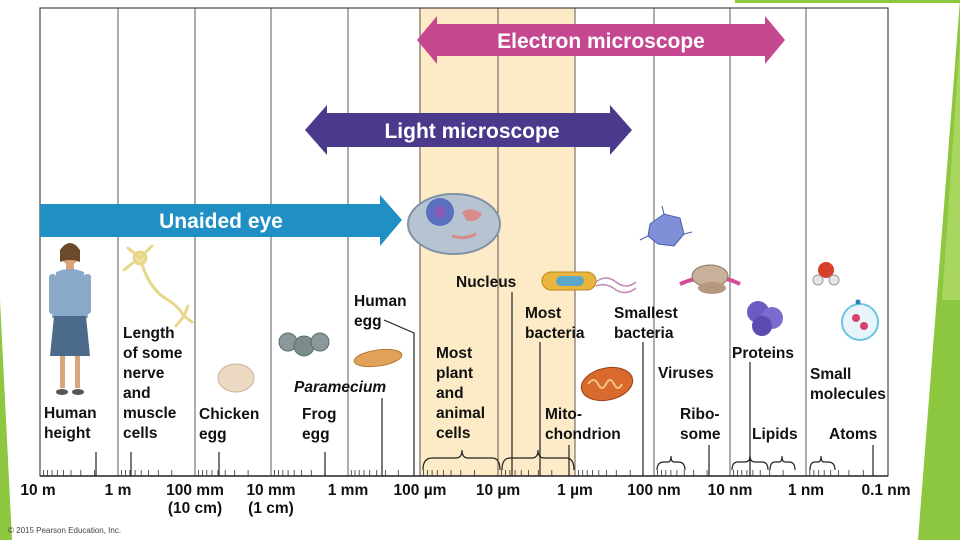  I want to click on label-proteins: Proteins, so click(763, 353).